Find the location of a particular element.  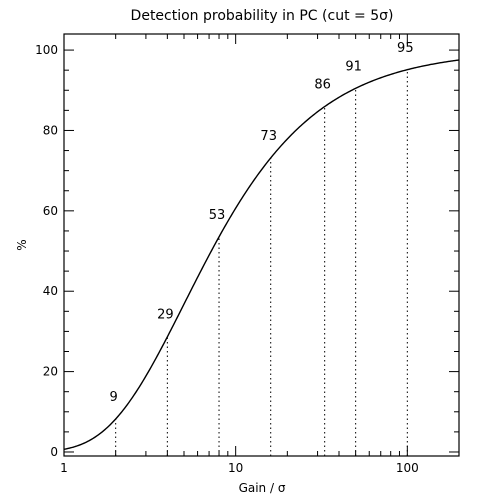

y-tick-label: 0 is located at coordinates (54, 452).